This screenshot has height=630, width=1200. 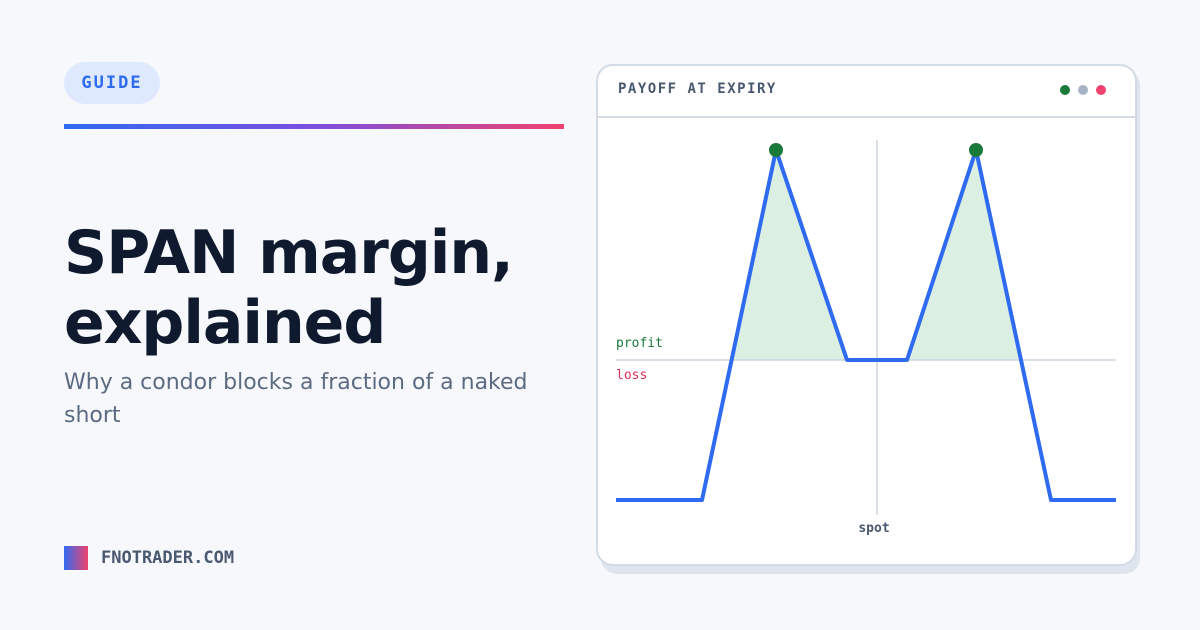 What do you see at coordinates (873, 528) in the screenshot?
I see `spot-label: spot` at bounding box center [873, 528].